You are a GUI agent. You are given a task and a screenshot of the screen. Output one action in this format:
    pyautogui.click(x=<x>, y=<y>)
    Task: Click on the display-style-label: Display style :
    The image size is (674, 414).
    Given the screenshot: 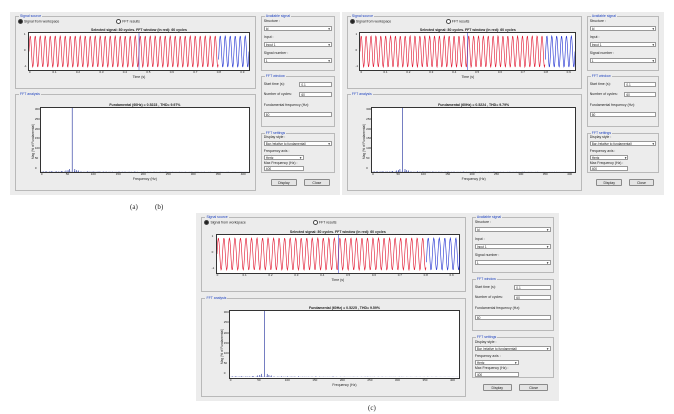 What is the action you would take?
    pyautogui.click(x=600, y=137)
    